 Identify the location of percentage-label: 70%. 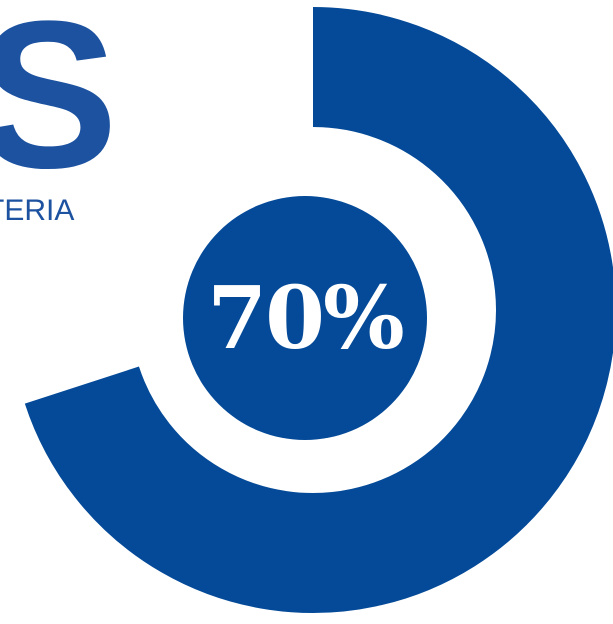
(305, 318).